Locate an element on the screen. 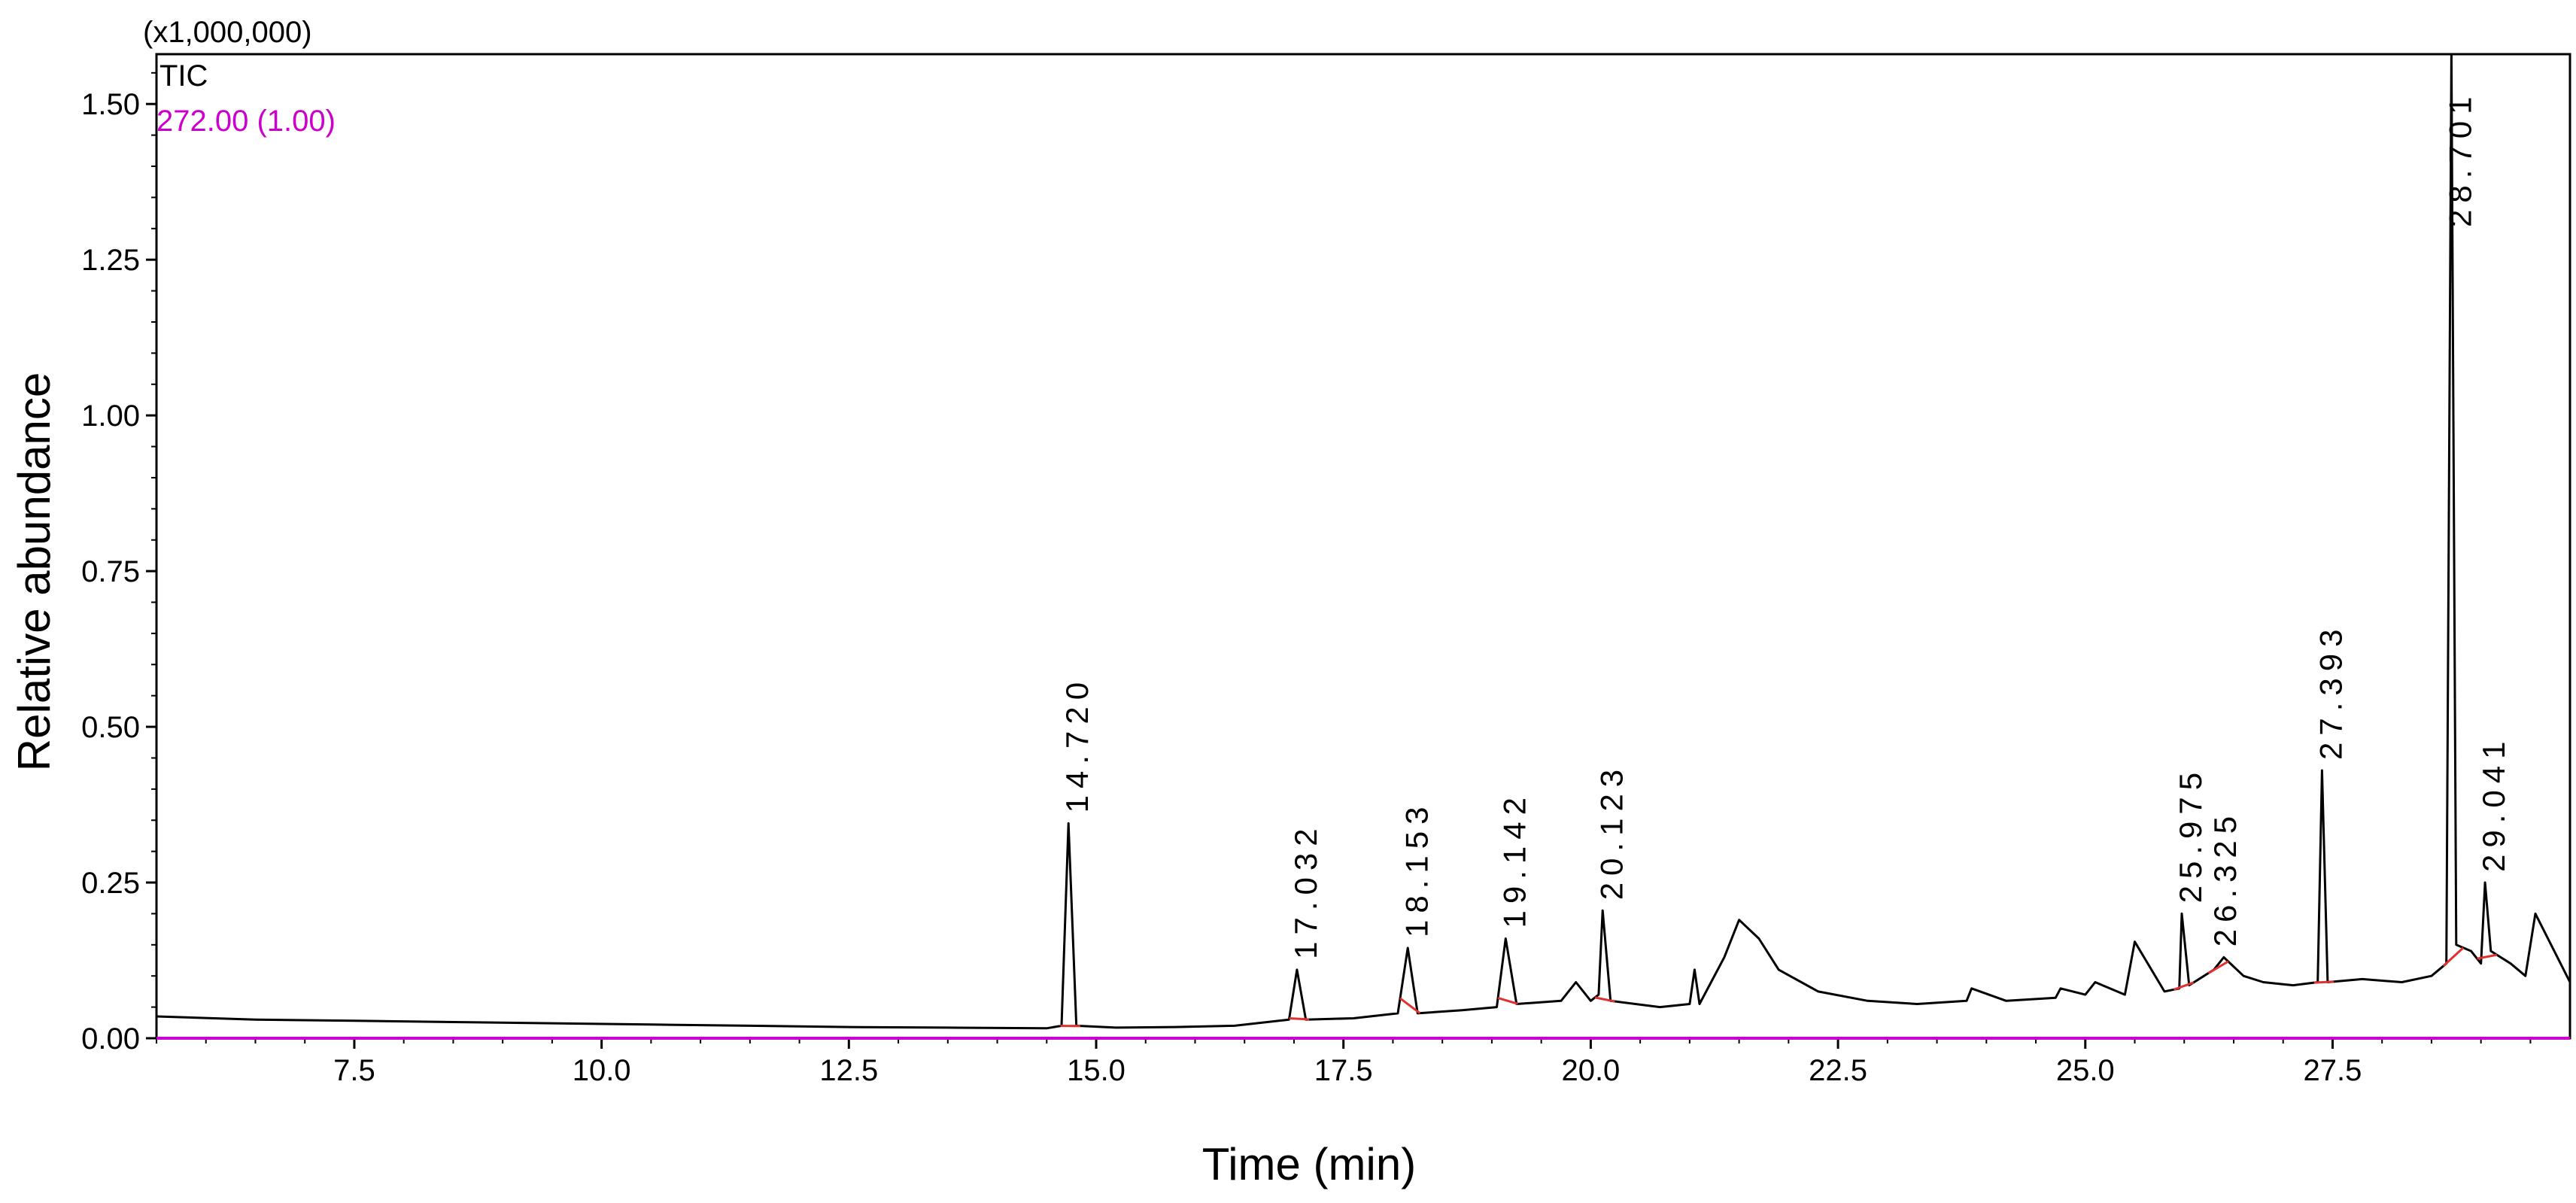  y-tick-label: 0.75 is located at coordinates (110, 571).